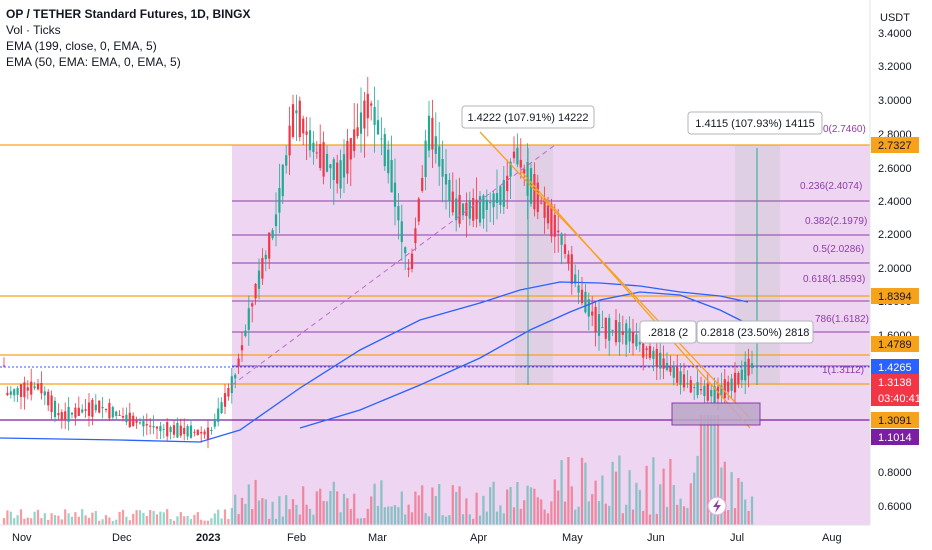 This screenshot has height=550, width=932. I want to click on price-tag-text: 1.8394, so click(895, 297).